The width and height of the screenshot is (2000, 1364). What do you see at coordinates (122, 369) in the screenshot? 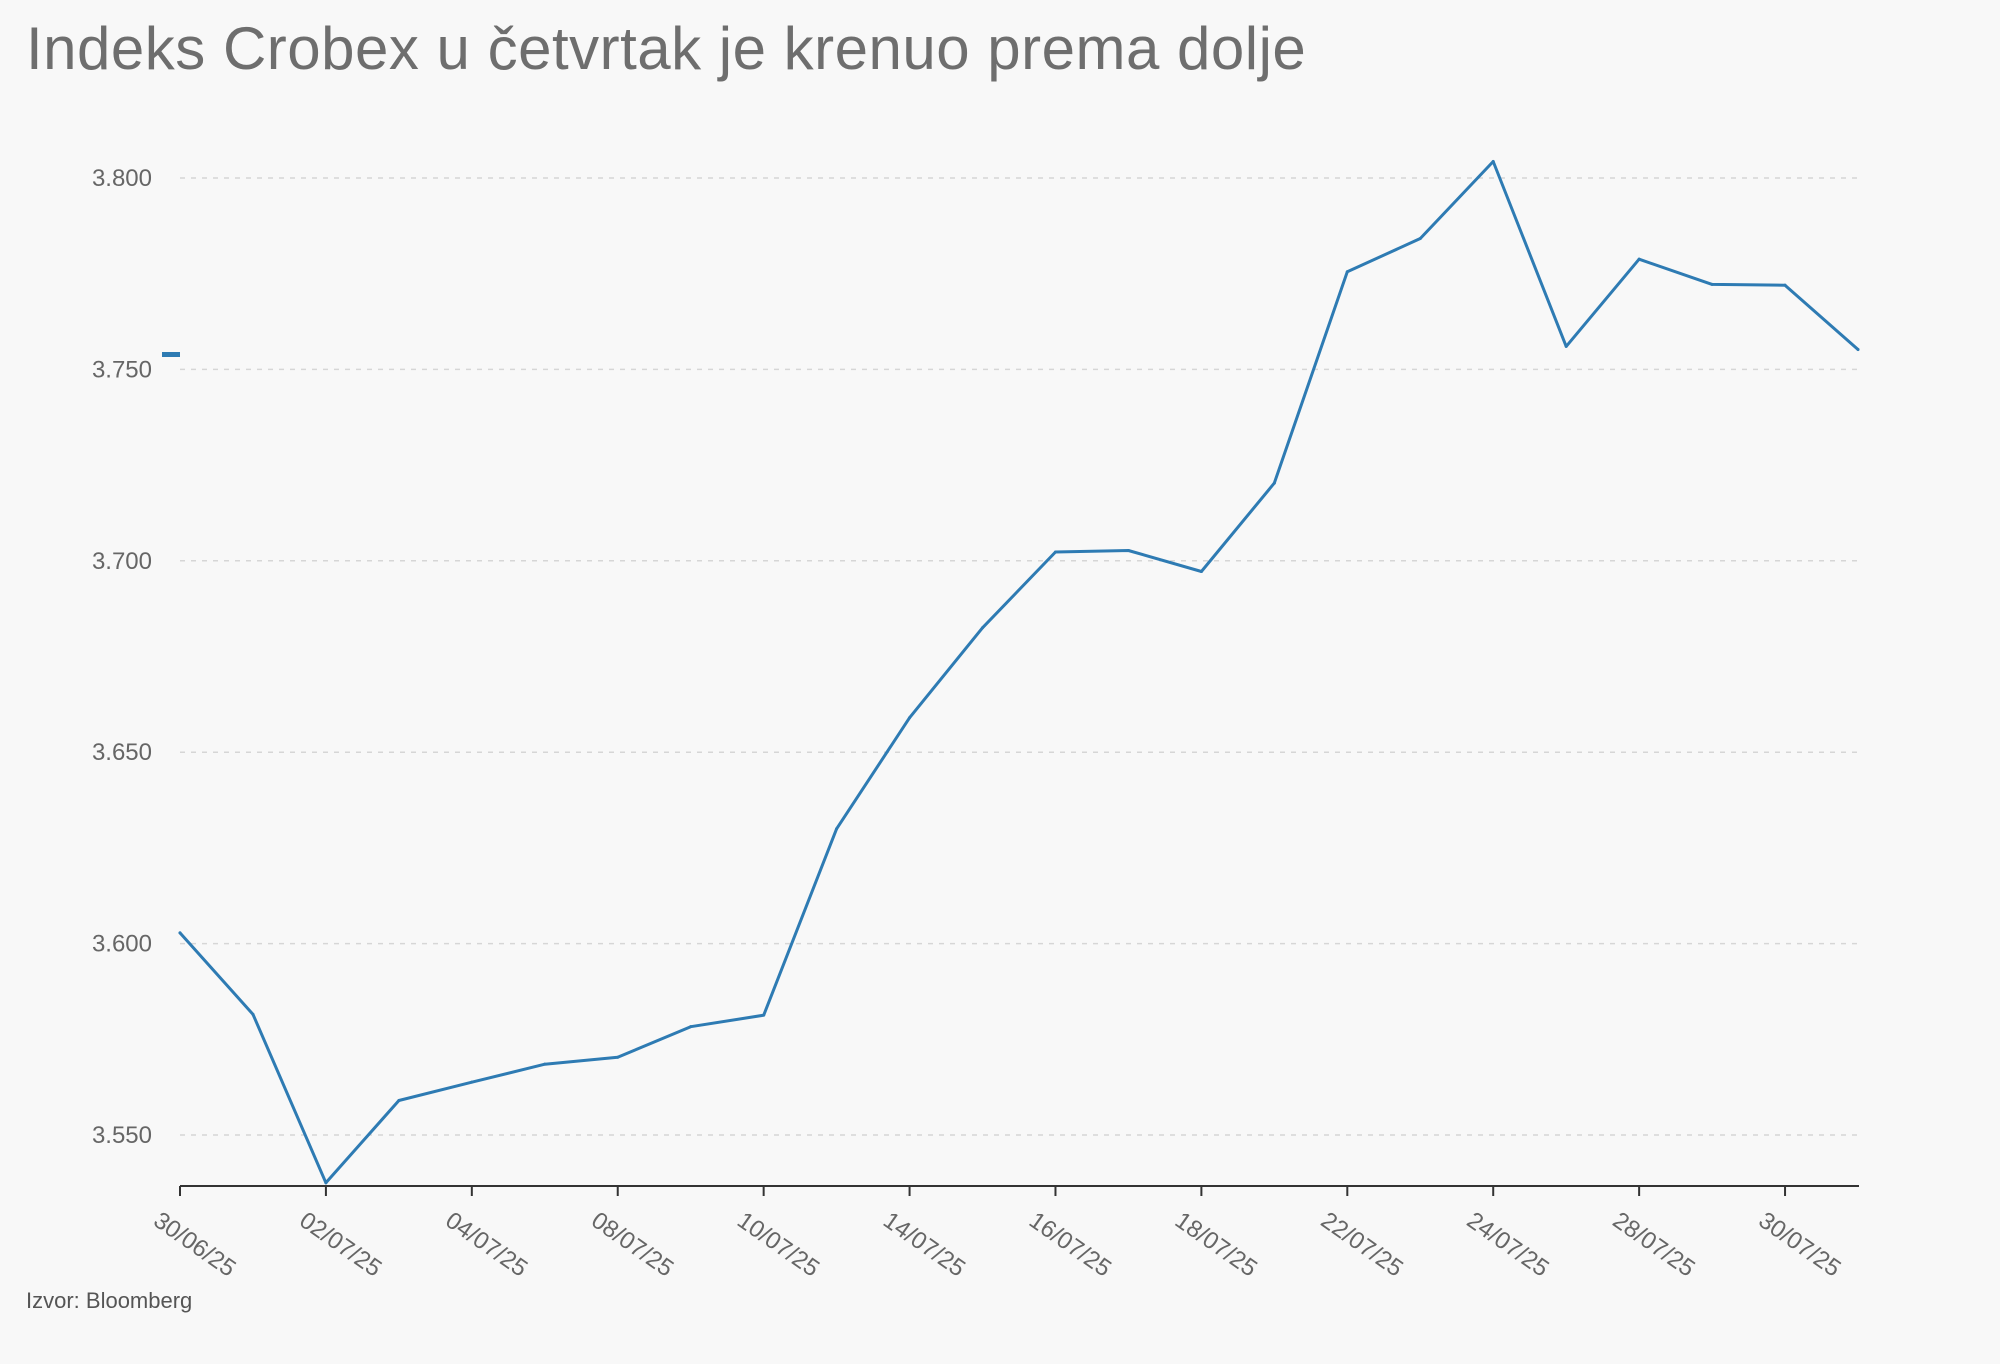
I see `y-tick-label: 3.750` at bounding box center [122, 369].